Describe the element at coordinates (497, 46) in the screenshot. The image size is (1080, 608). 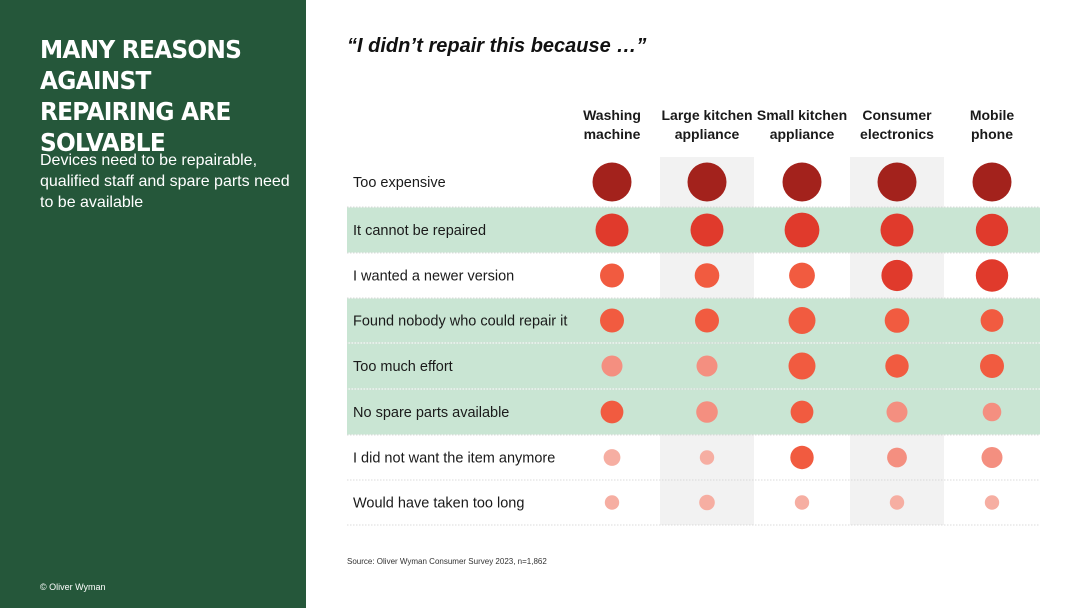
I see `chart-quote-title: “I didn’t repair this because …”` at that location.